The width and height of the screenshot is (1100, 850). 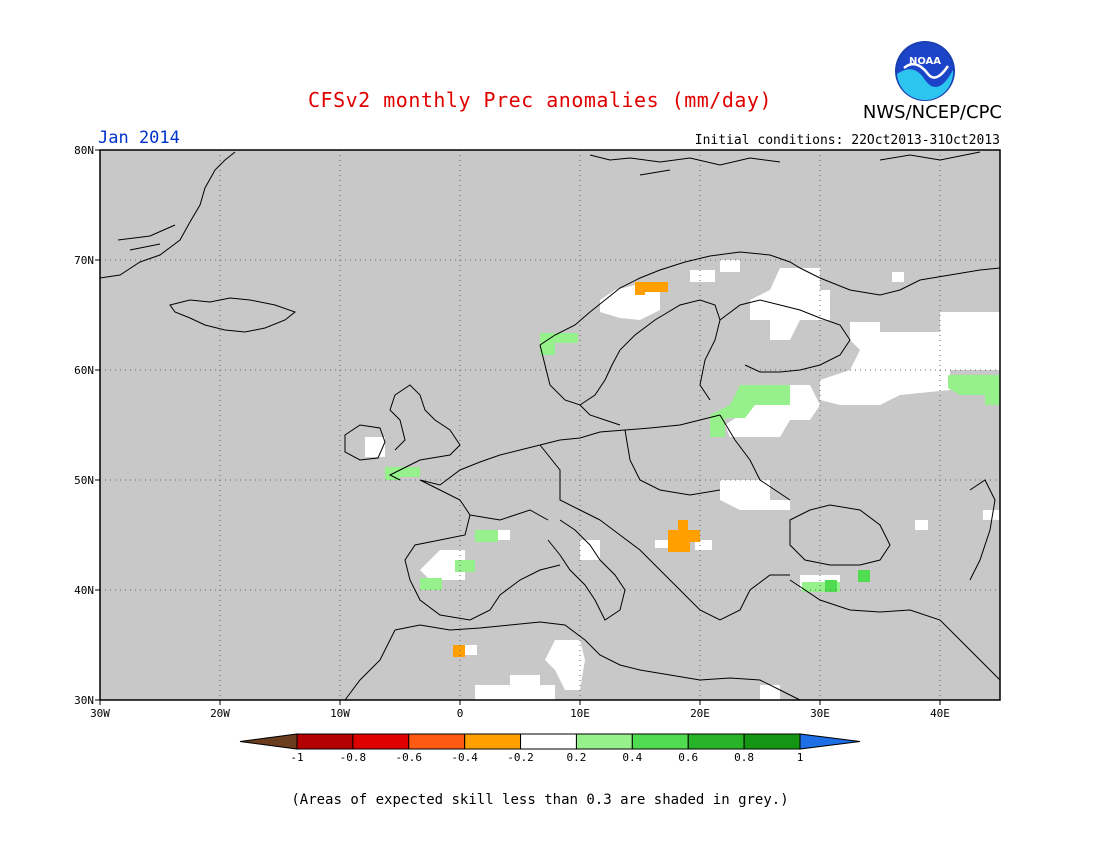 What do you see at coordinates (576, 469) in the screenshot?
I see `negative-anomaly-orange` at bounding box center [576, 469].